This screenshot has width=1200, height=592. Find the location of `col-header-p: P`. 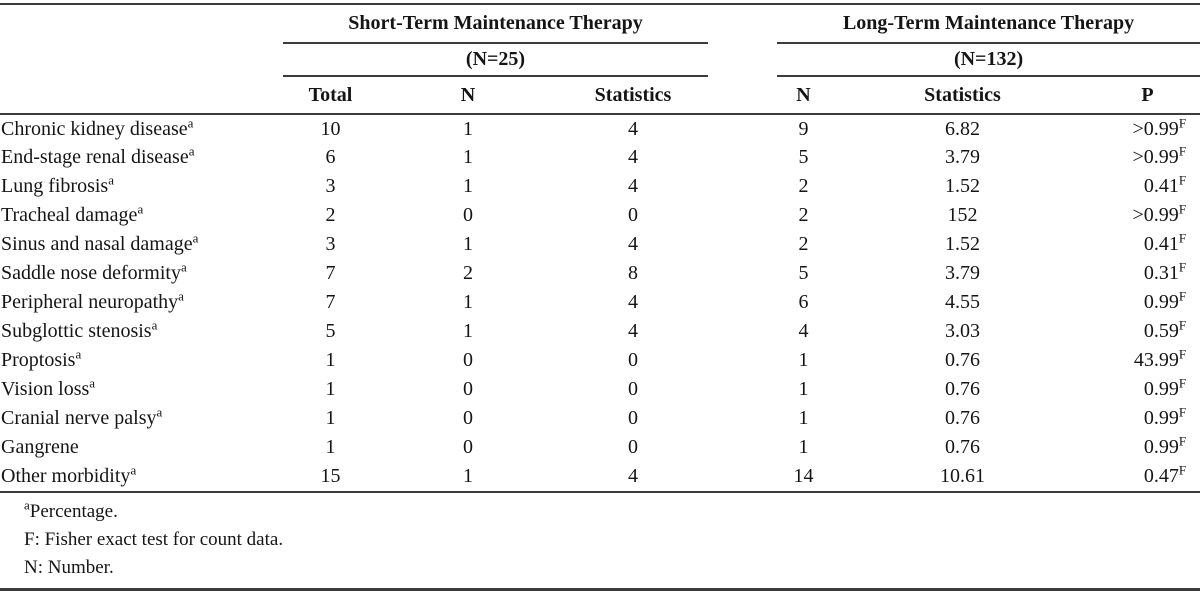

col-header-p: P is located at coordinates (1147, 95).